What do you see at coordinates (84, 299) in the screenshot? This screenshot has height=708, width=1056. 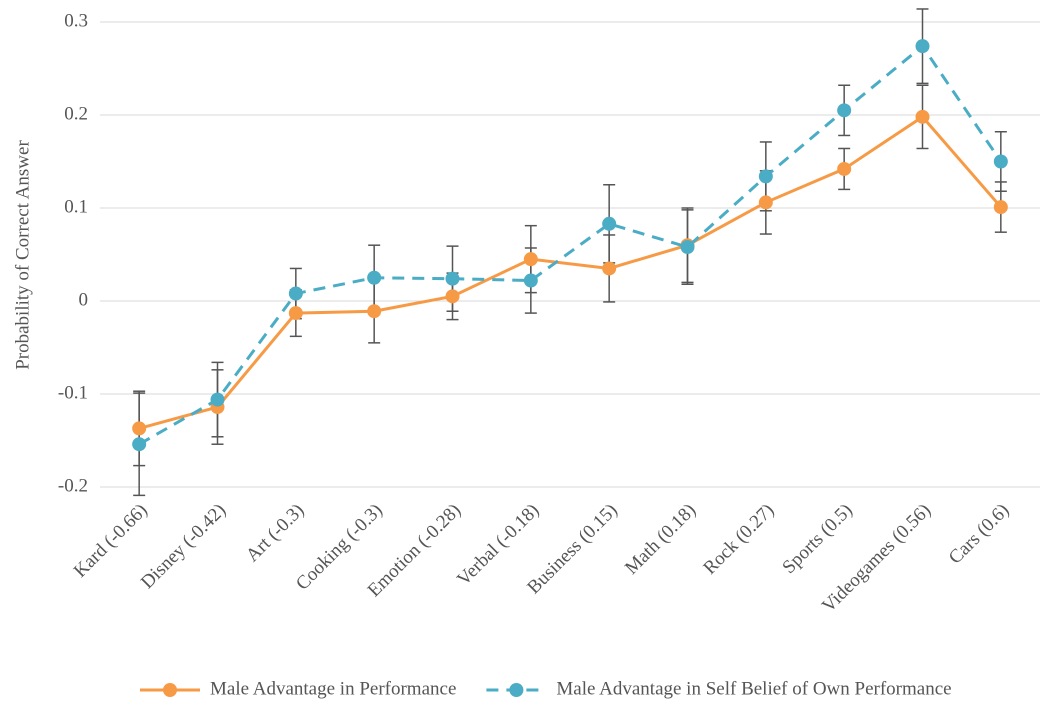 I see `y-tick-label: 0` at bounding box center [84, 299].